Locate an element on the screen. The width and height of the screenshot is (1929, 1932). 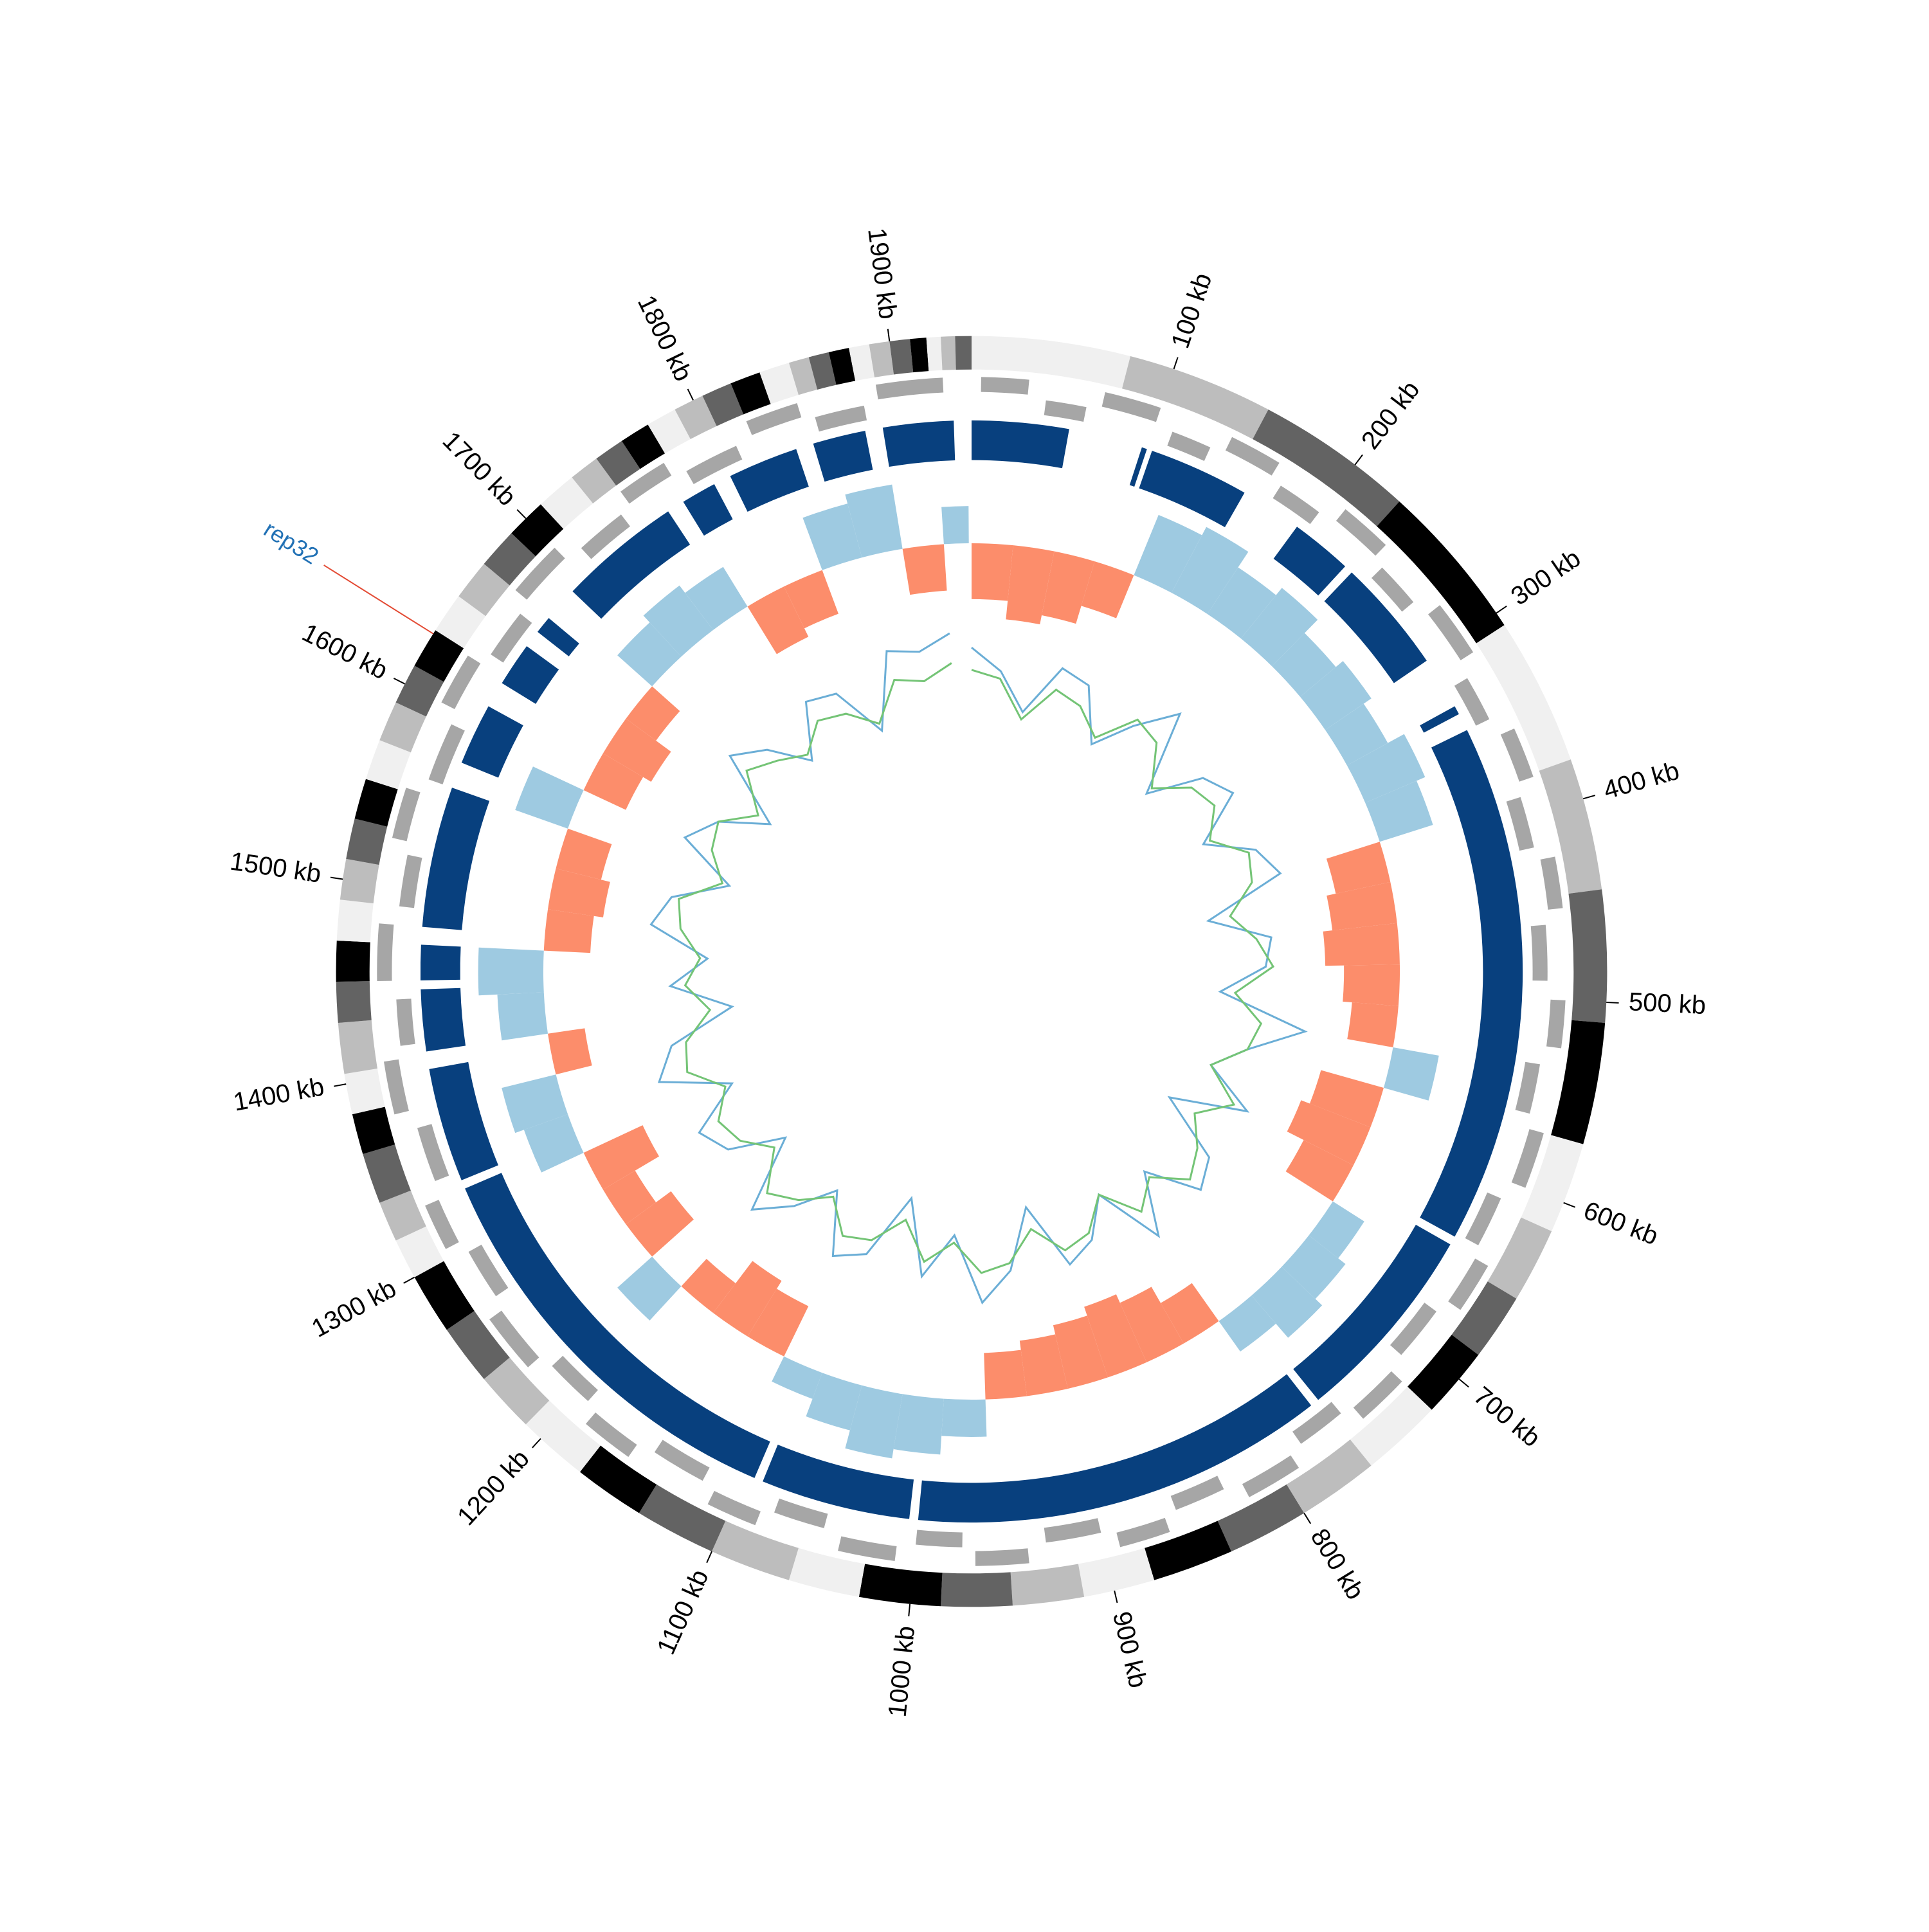
annotation-label: rep32 is located at coordinates (291, 543).